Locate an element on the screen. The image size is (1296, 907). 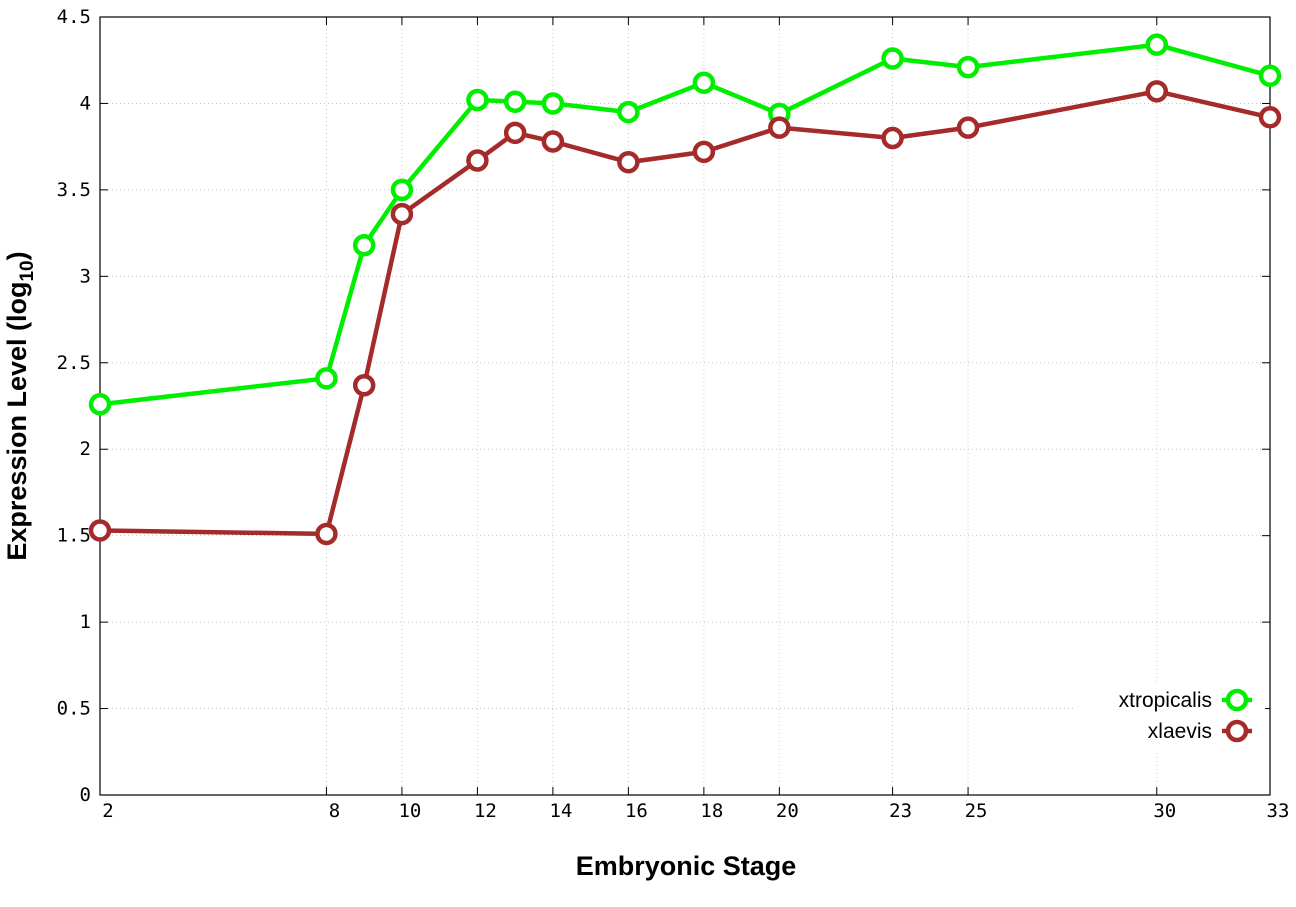
x-tick-label: 33 is located at coordinates (1278, 811).